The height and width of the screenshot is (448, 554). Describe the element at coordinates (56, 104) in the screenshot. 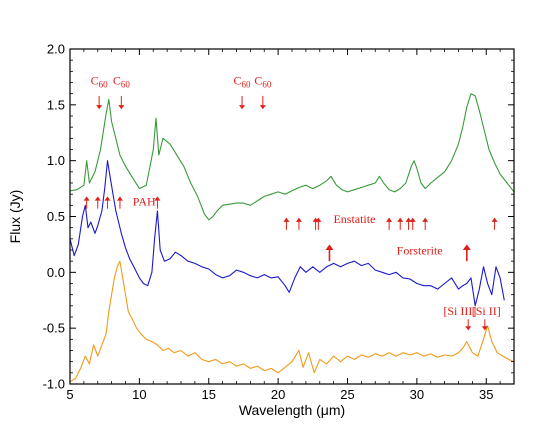

I see `y-tick-label: 1.5` at that location.